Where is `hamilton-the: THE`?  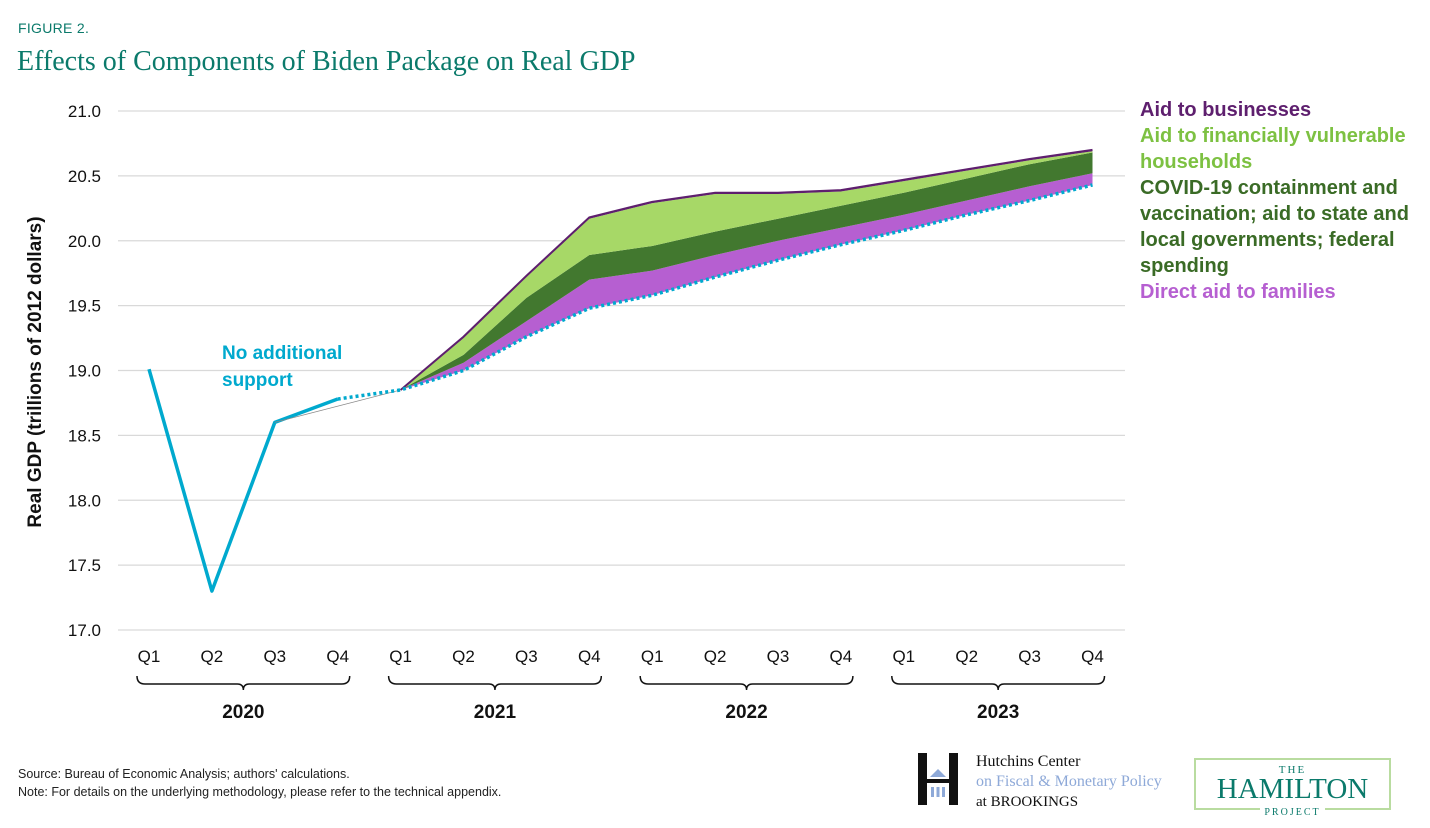
hamilton-the: THE is located at coordinates (1292, 770).